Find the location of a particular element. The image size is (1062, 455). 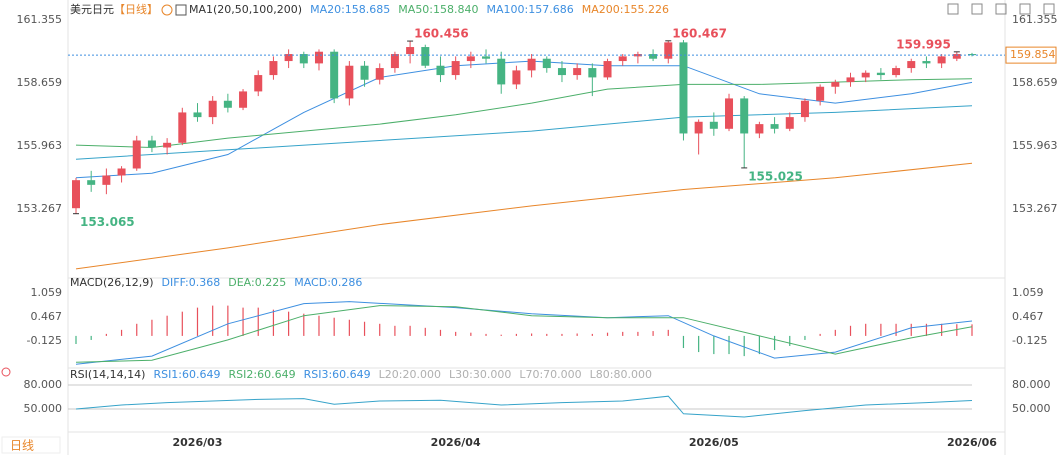

period-button is located at coordinates (31, 445).